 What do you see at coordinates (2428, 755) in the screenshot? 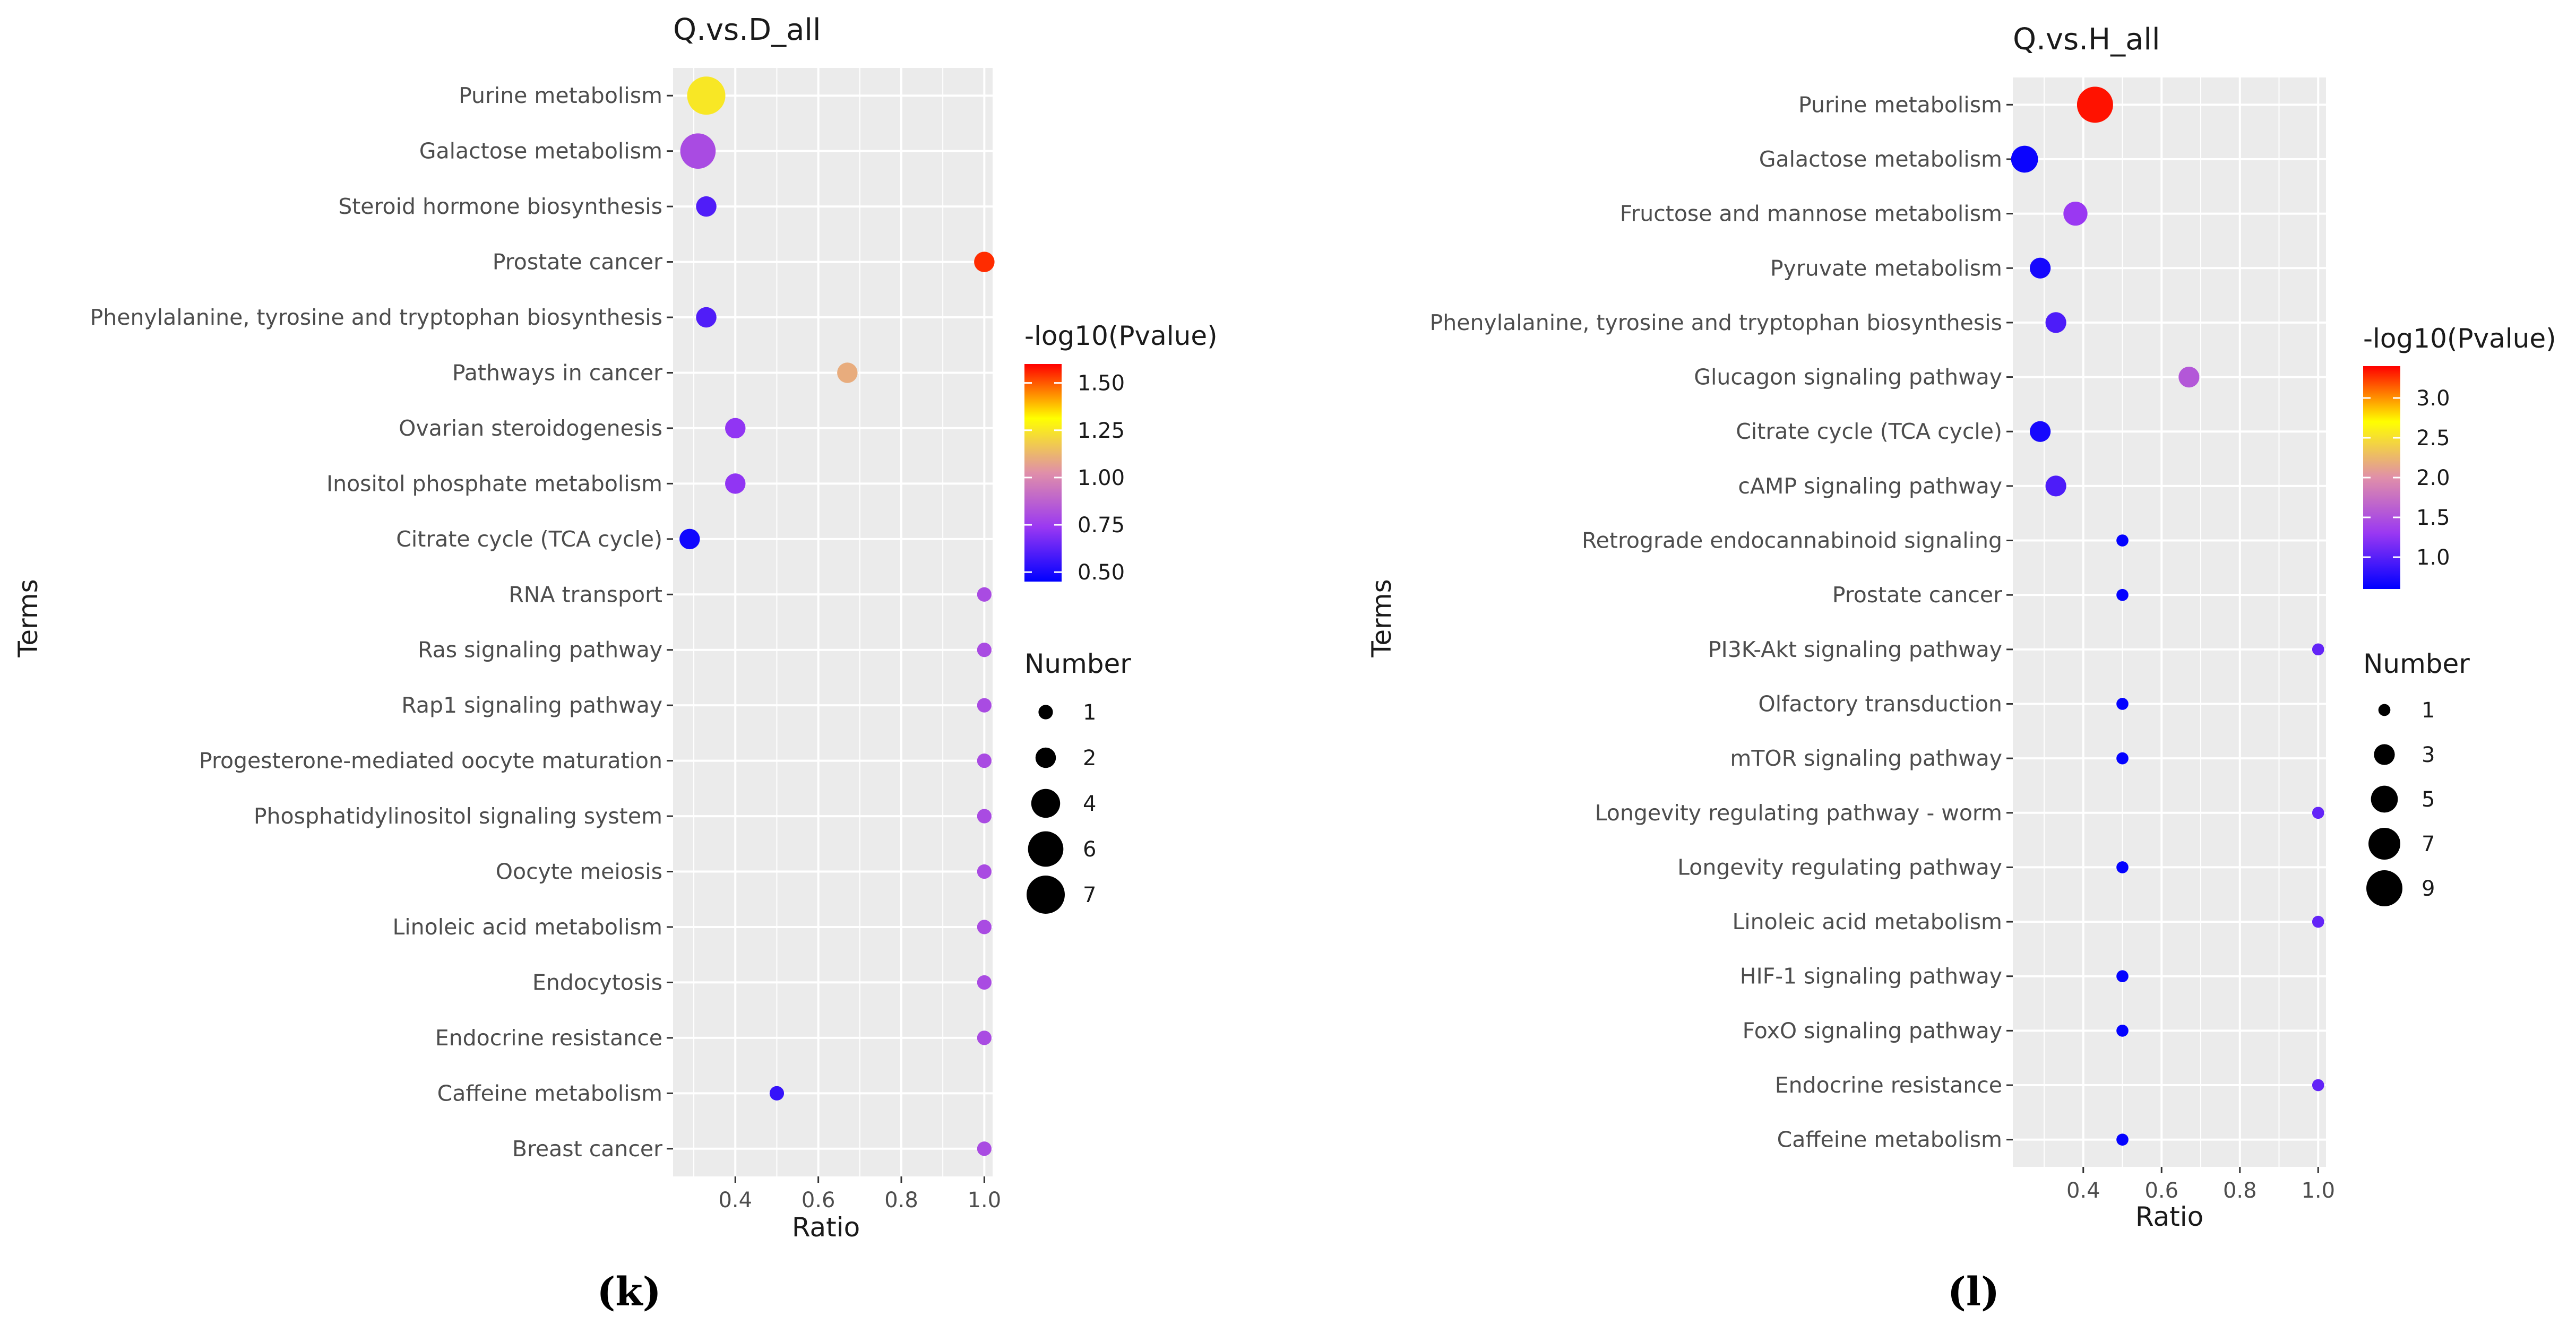
I see `size-legend-label: 3` at bounding box center [2428, 755].